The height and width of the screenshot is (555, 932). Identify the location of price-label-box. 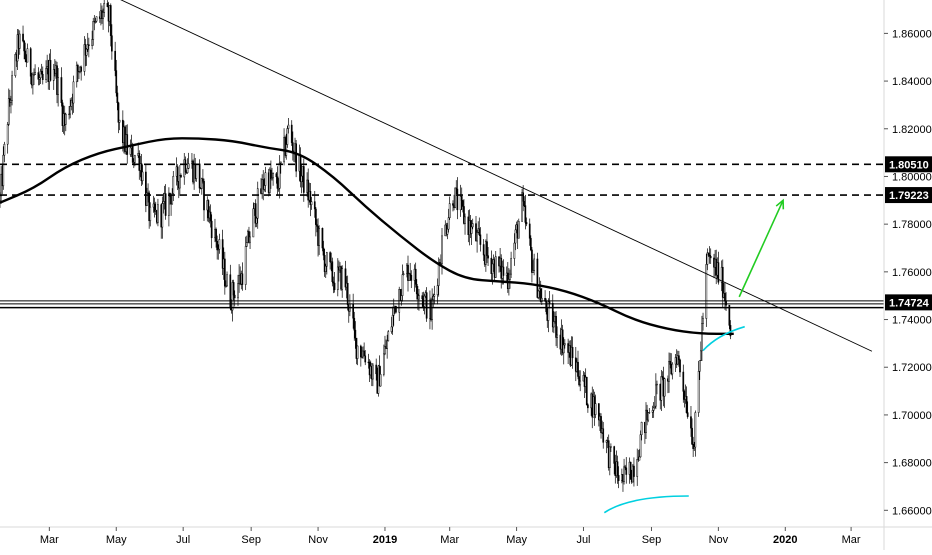
(908, 164).